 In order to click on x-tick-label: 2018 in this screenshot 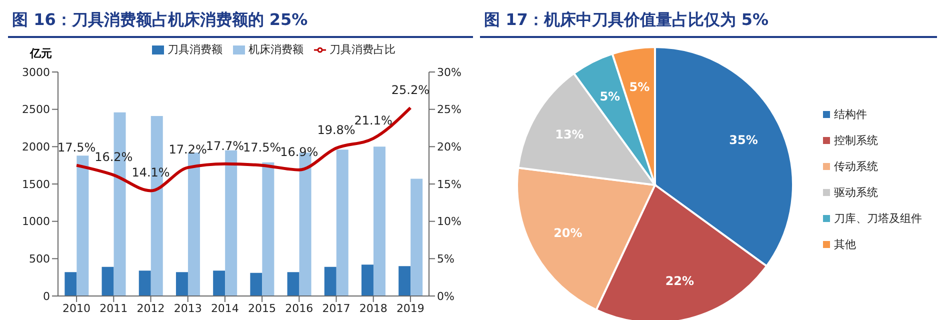, I will do `click(373, 308)`.